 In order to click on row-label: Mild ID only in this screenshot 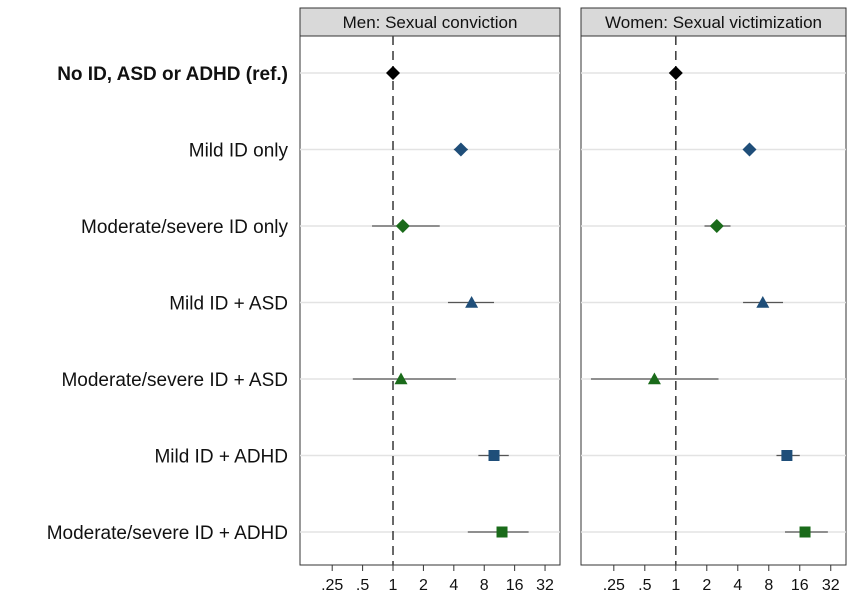, I will do `click(239, 151)`.